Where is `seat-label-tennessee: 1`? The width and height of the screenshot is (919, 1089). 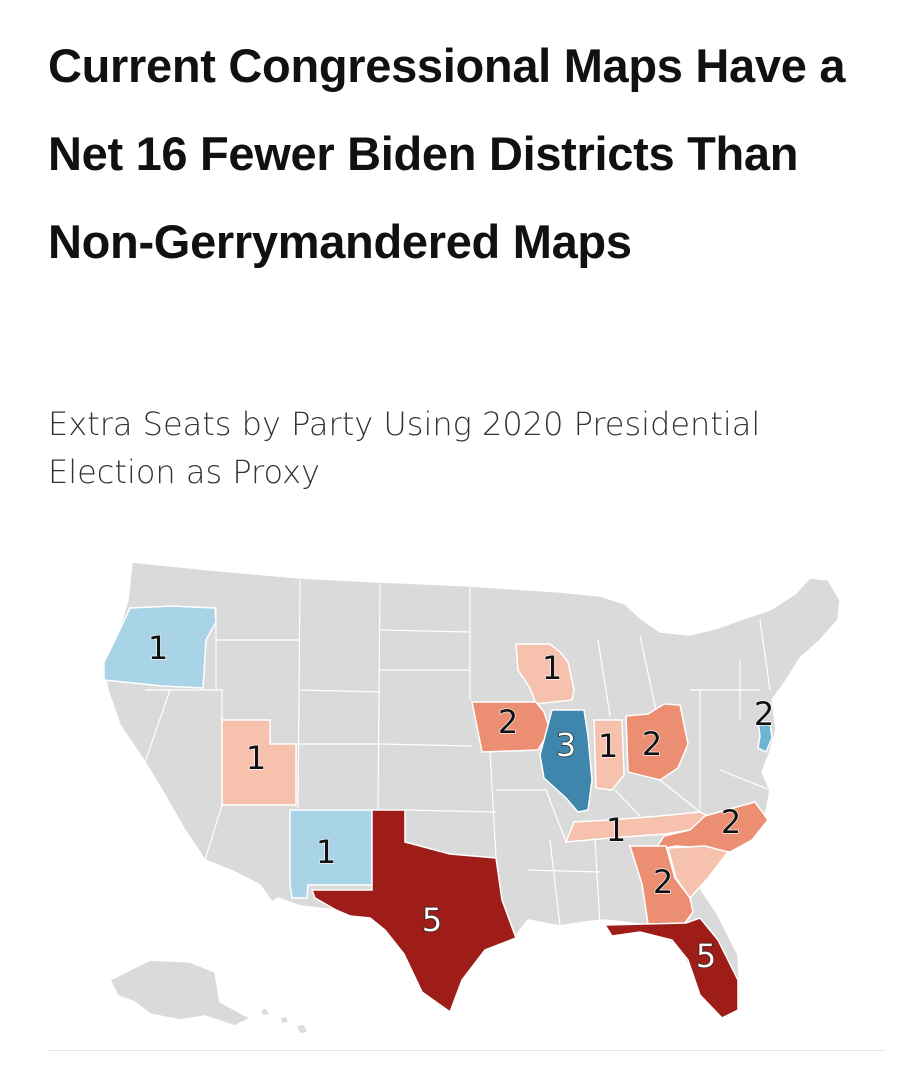
seat-label-tennessee: 1 is located at coordinates (616, 830).